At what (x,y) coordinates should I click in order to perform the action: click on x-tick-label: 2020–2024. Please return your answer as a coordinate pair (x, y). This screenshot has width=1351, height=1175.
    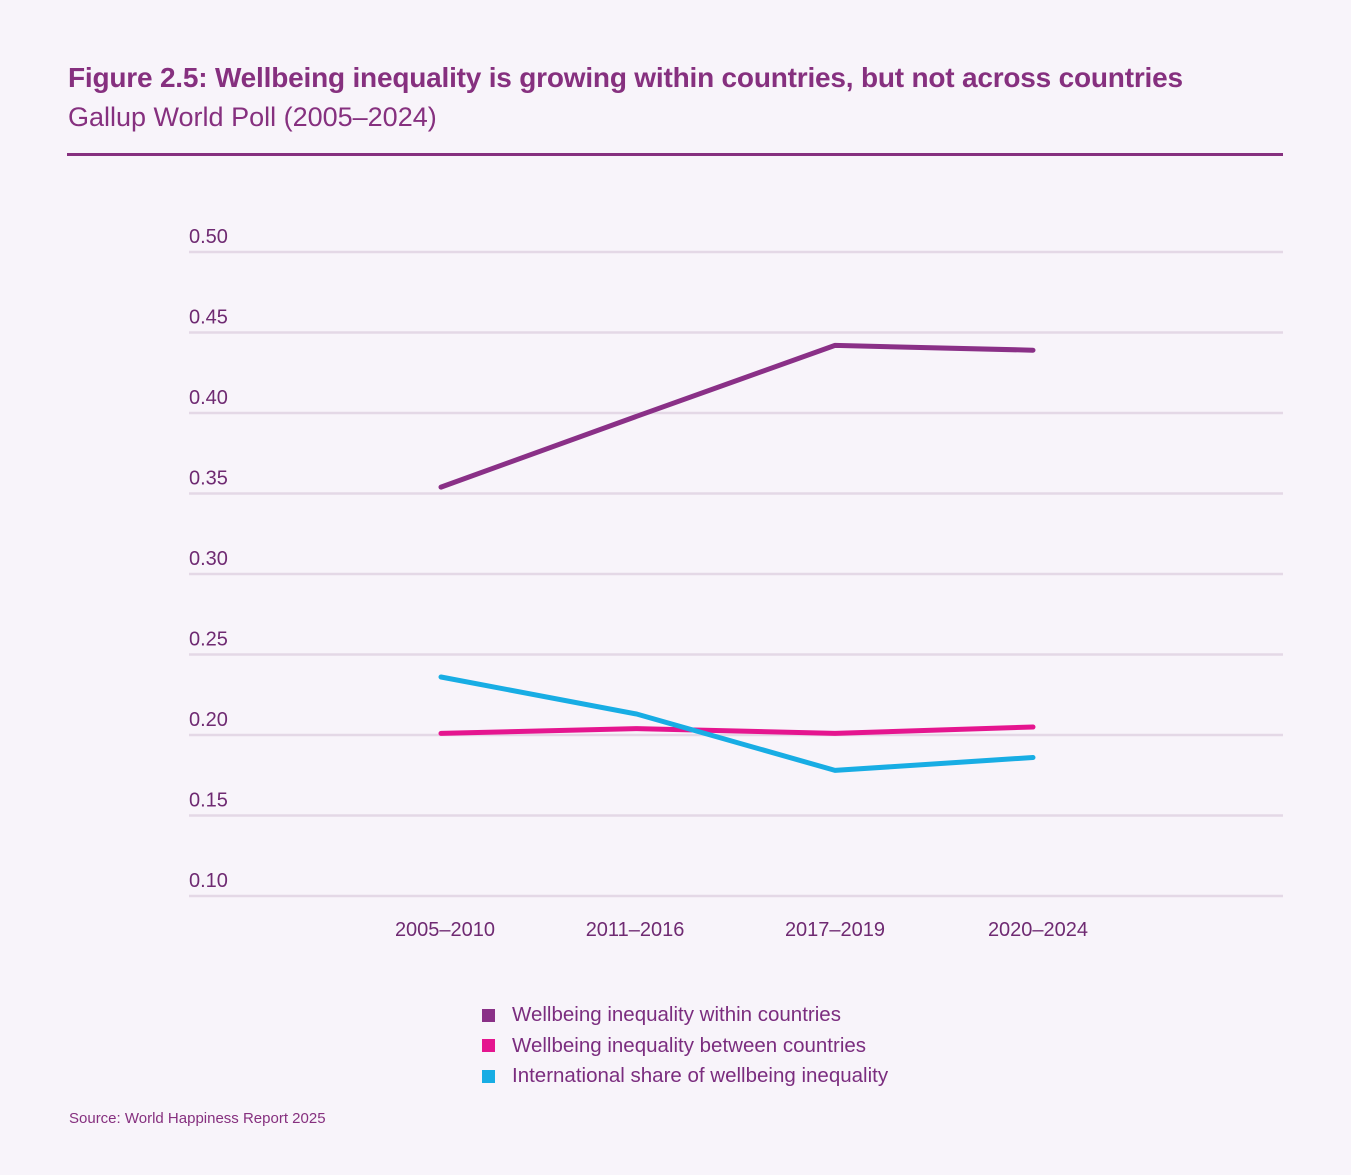
    Looking at the image, I should click on (1038, 930).